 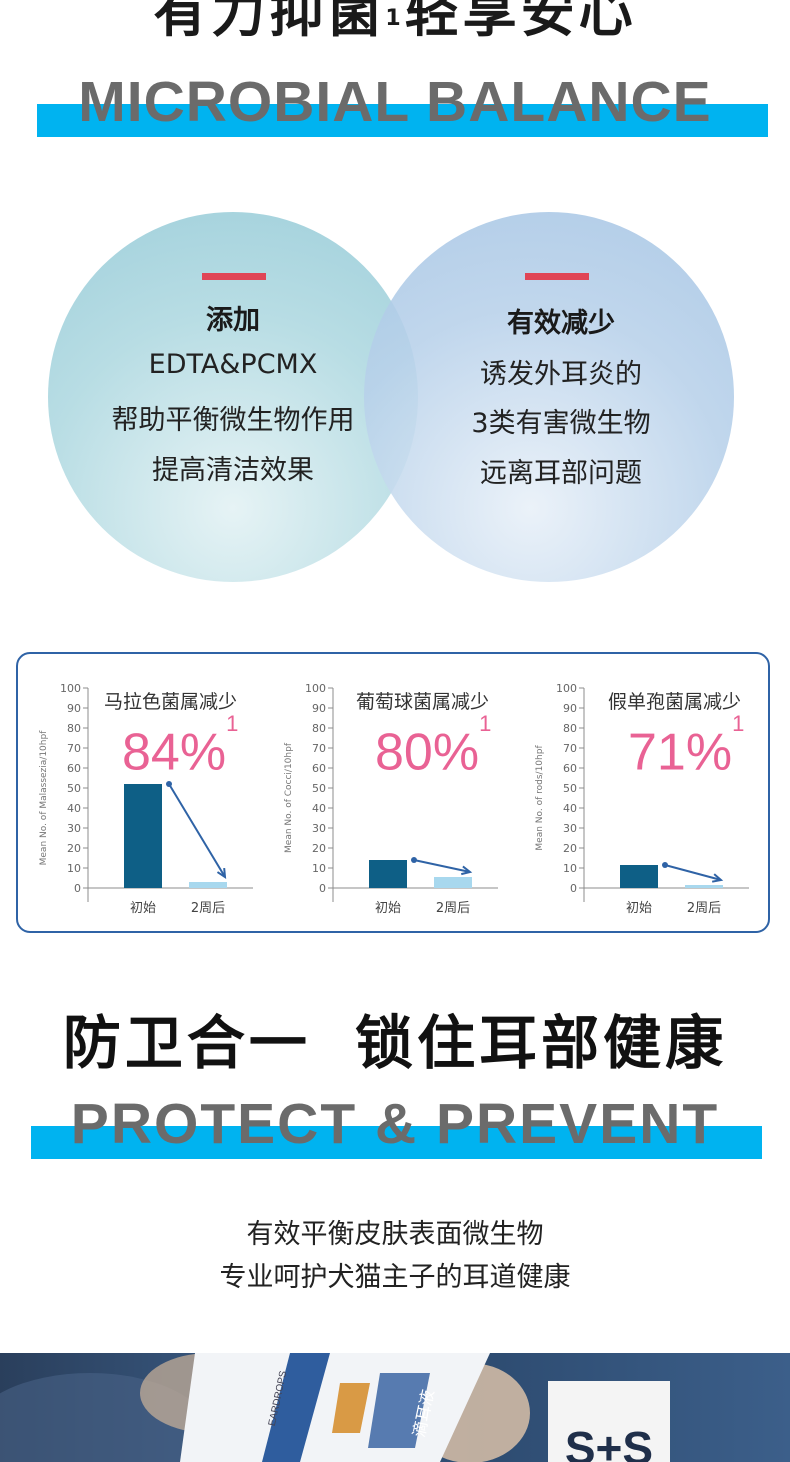 I want to click on chart-2-y-tick-label: 80, so click(x=319, y=728).